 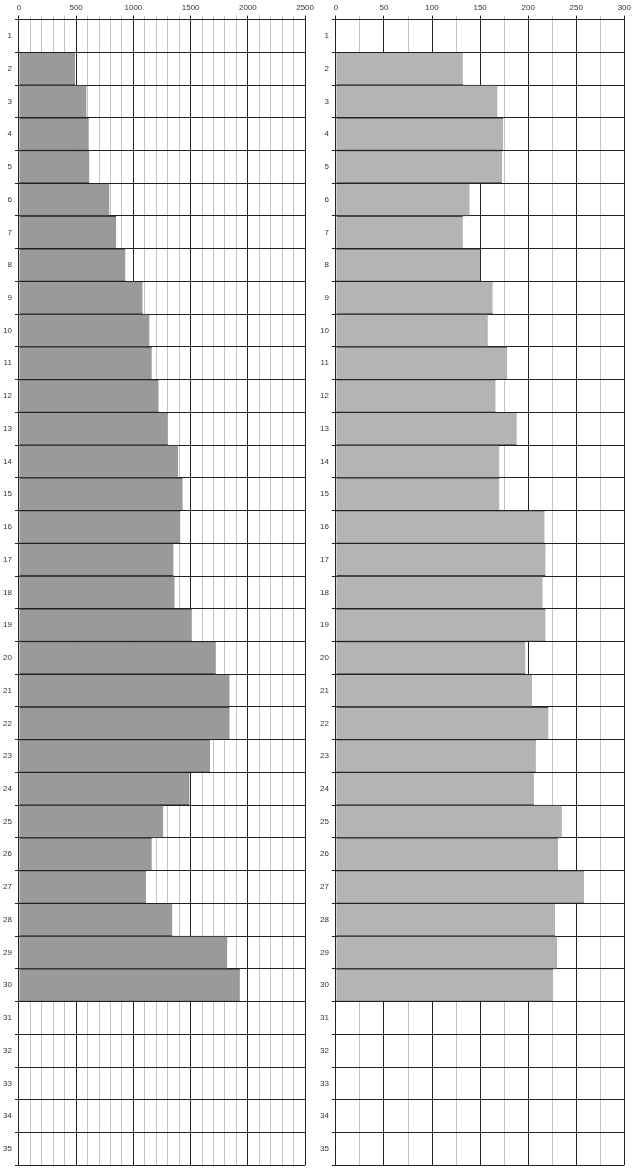 I want to click on x-tick-label: 200, so click(x=528, y=7).